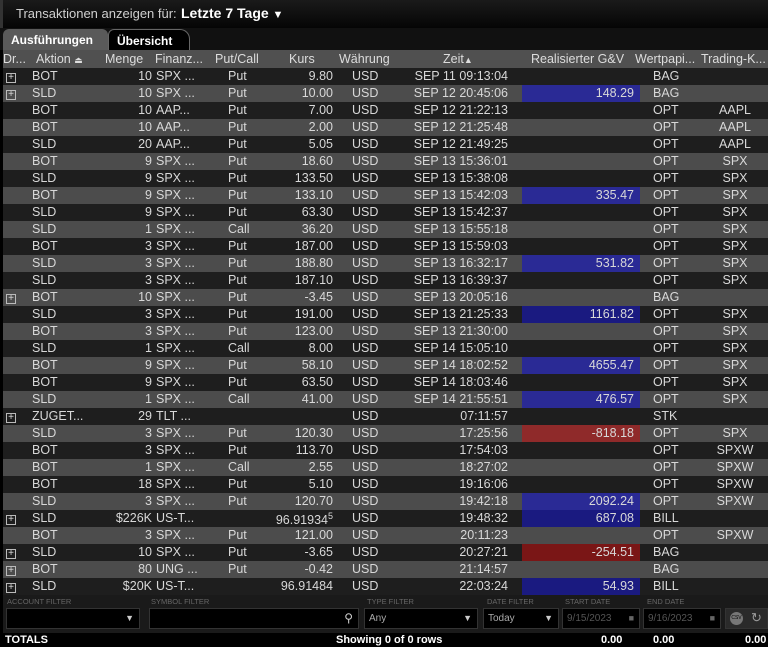  Describe the element at coordinates (320, 484) in the screenshot. I see `cell-kurs-text: 5.10` at that location.